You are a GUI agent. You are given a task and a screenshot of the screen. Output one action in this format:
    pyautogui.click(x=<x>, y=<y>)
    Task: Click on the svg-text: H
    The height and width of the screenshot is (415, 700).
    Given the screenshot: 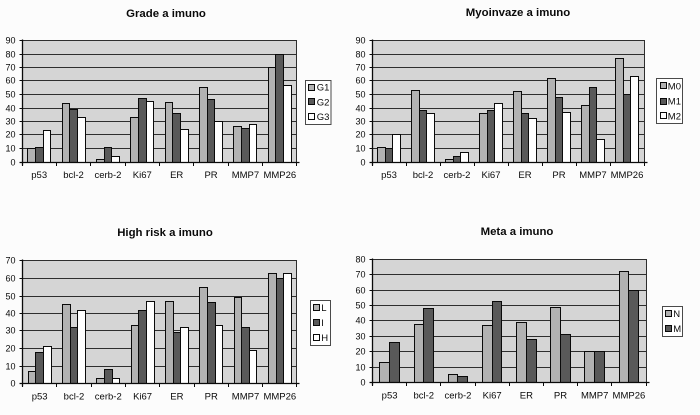 What is the action you would take?
    pyautogui.click(x=324, y=338)
    